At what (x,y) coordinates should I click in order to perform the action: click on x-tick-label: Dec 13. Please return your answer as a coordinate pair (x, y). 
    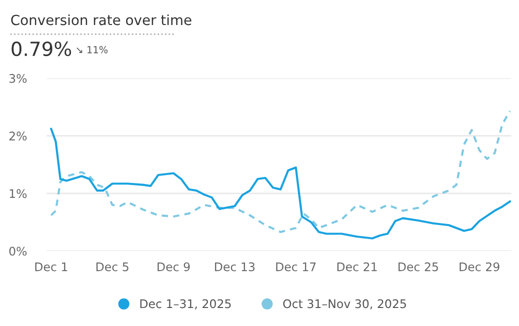
    Looking at the image, I should click on (235, 267).